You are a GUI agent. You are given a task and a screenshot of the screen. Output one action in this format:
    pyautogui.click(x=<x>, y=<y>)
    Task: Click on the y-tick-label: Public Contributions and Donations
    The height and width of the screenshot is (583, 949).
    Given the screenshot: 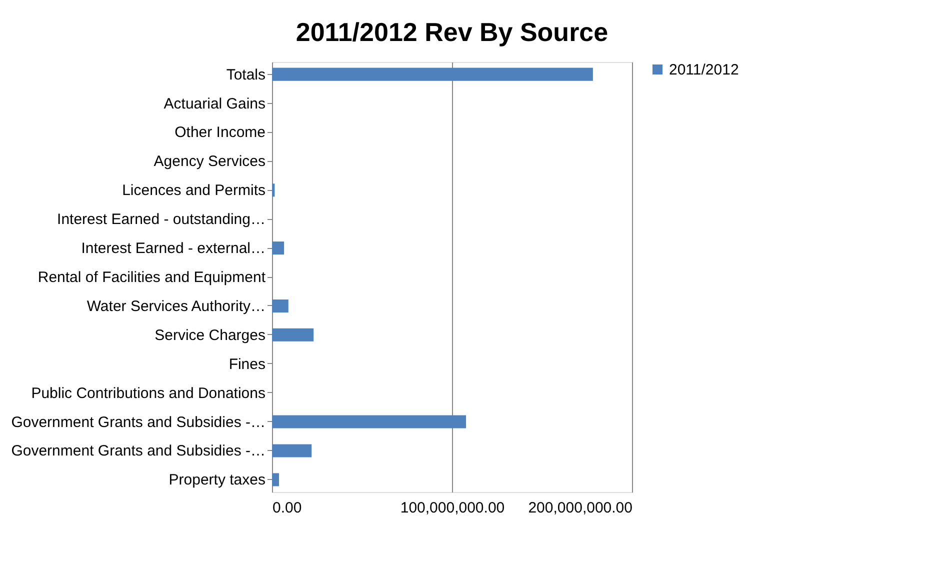 What is the action you would take?
    pyautogui.click(x=148, y=393)
    